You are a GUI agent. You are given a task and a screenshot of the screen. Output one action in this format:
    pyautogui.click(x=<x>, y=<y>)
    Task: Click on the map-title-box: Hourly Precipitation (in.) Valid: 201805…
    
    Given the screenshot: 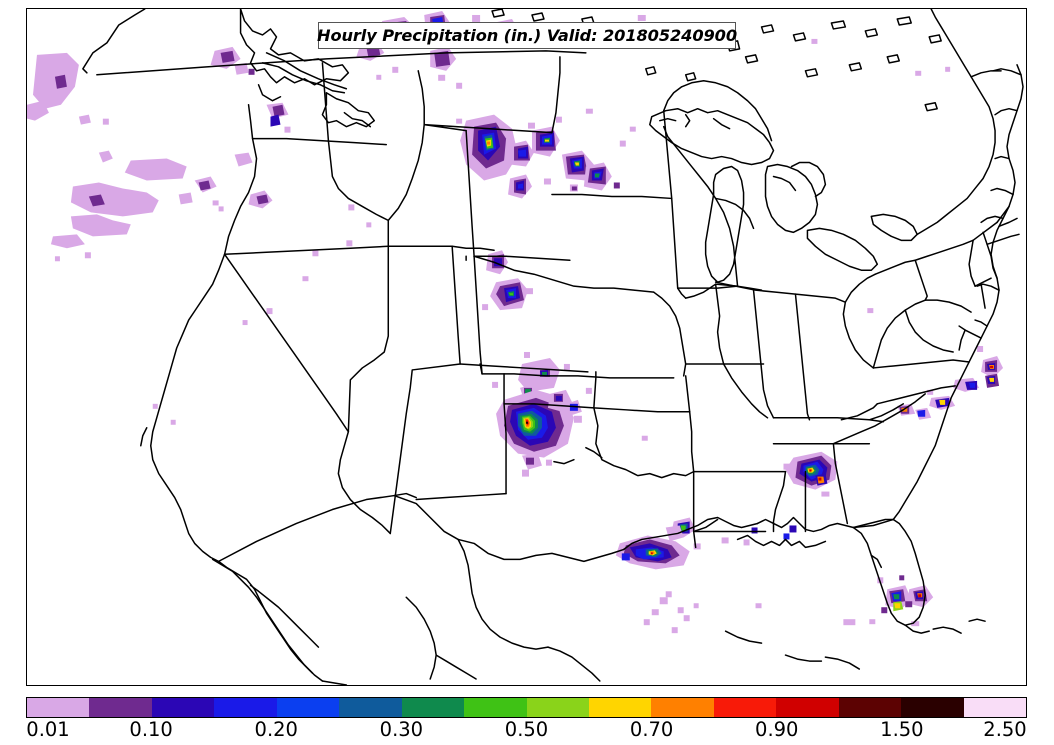 What is the action you would take?
    pyautogui.click(x=527, y=35)
    